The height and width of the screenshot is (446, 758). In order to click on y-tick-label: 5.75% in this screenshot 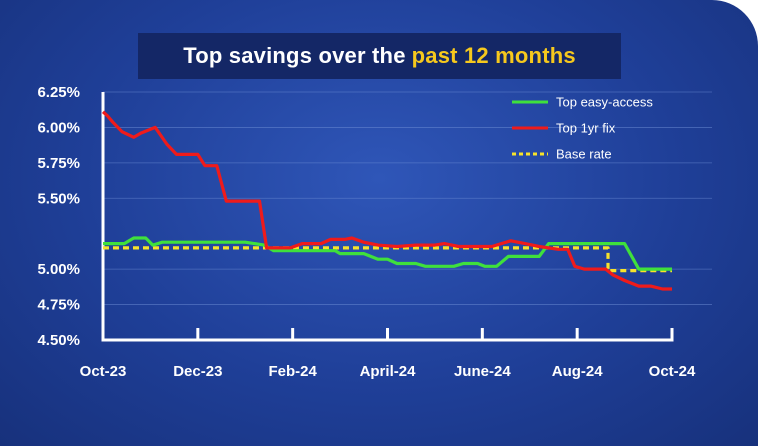, I will do `click(58, 163)`.